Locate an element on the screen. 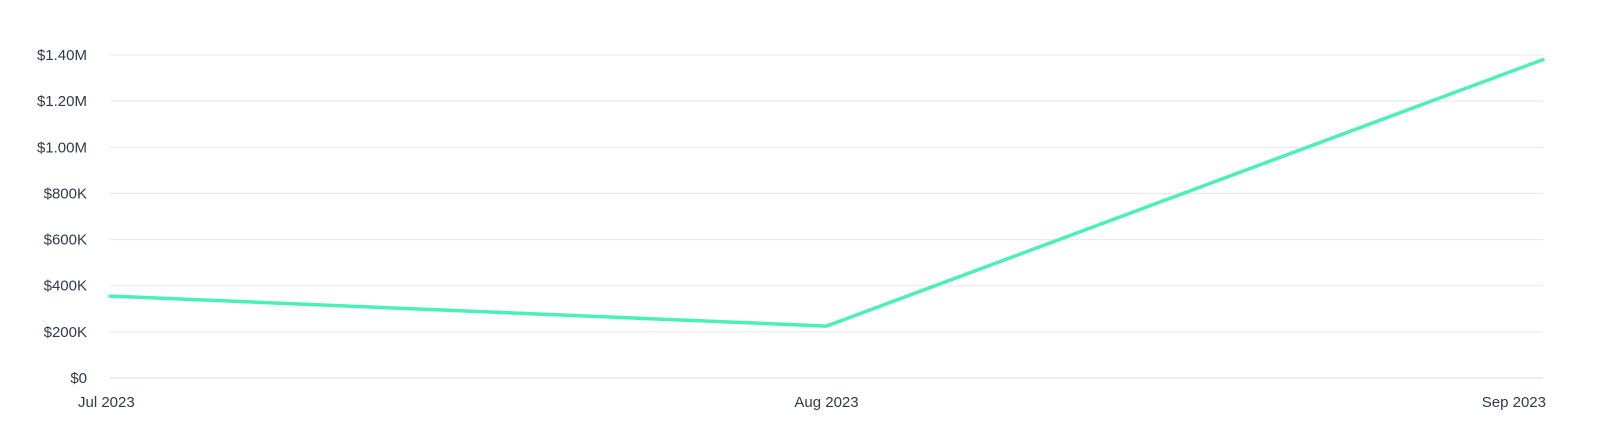  y-tick-label: $200K is located at coordinates (65, 332).